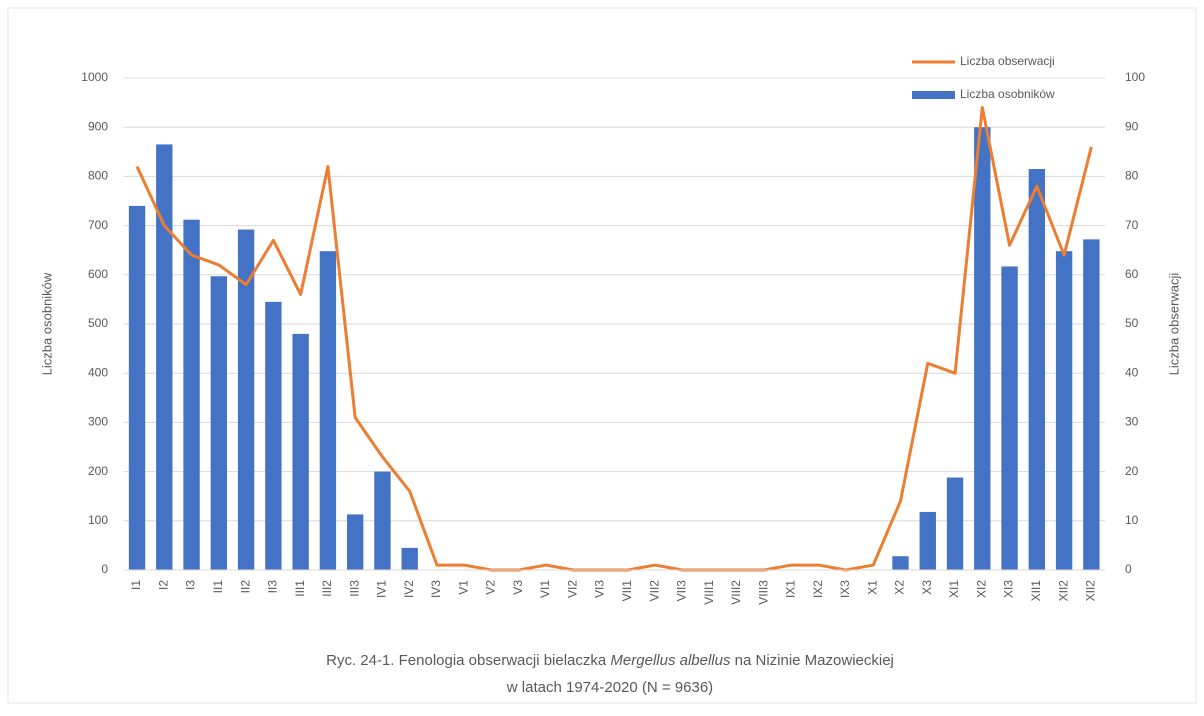  Describe the element at coordinates (98, 225) in the screenshot. I see `y-tick-label: 700` at that location.